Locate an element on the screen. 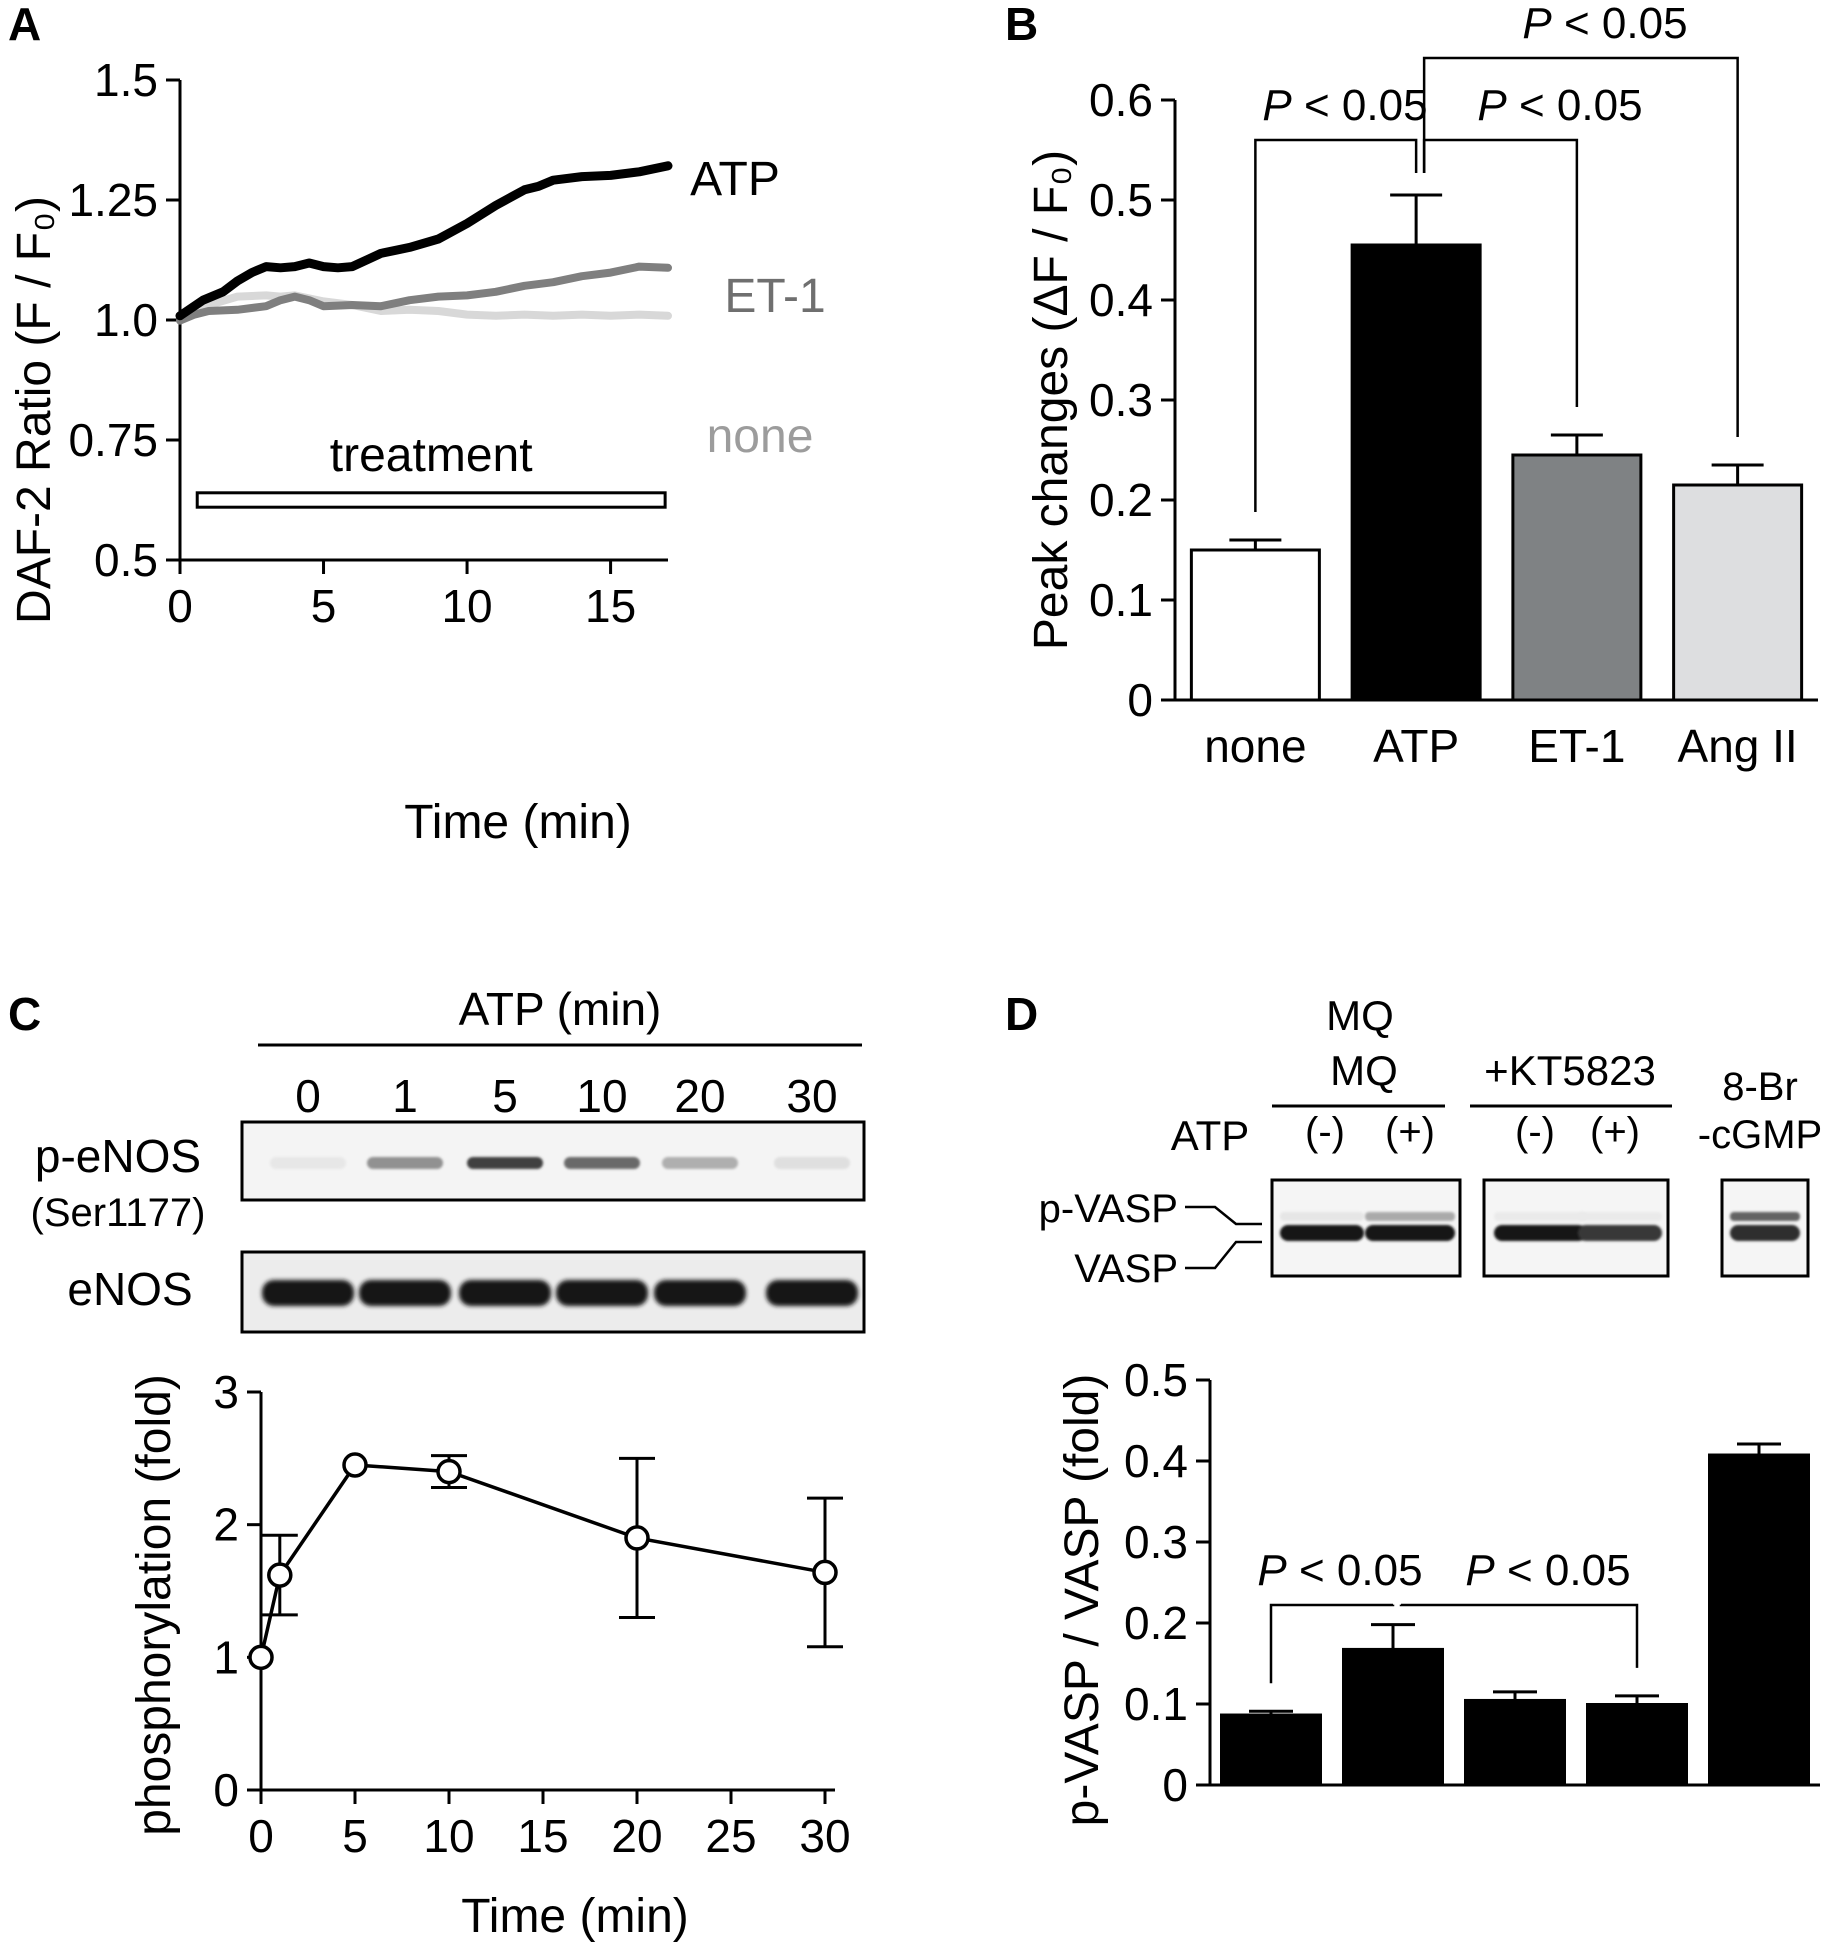 The image size is (1837, 1948). panel-b-category-label: Ang II is located at coordinates (1738, 746).